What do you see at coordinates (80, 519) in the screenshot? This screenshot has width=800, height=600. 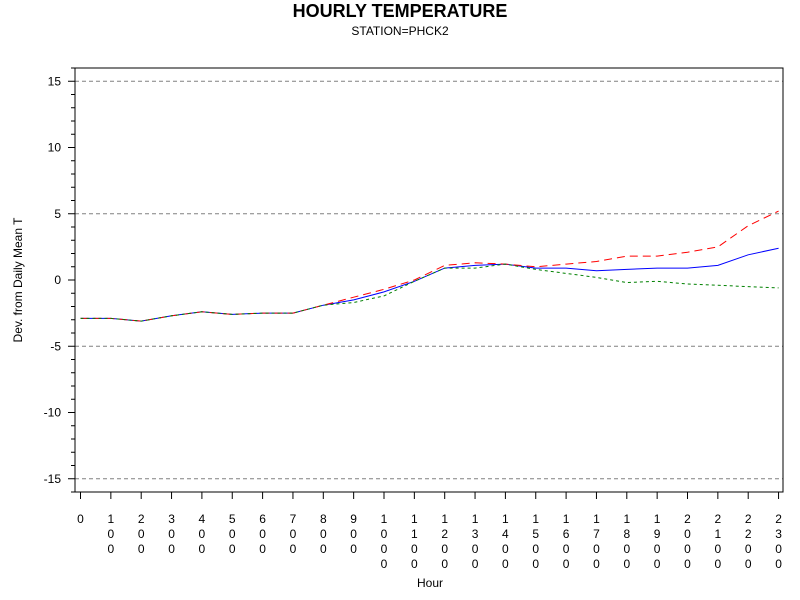 I see `x-tick-label: 0` at bounding box center [80, 519].